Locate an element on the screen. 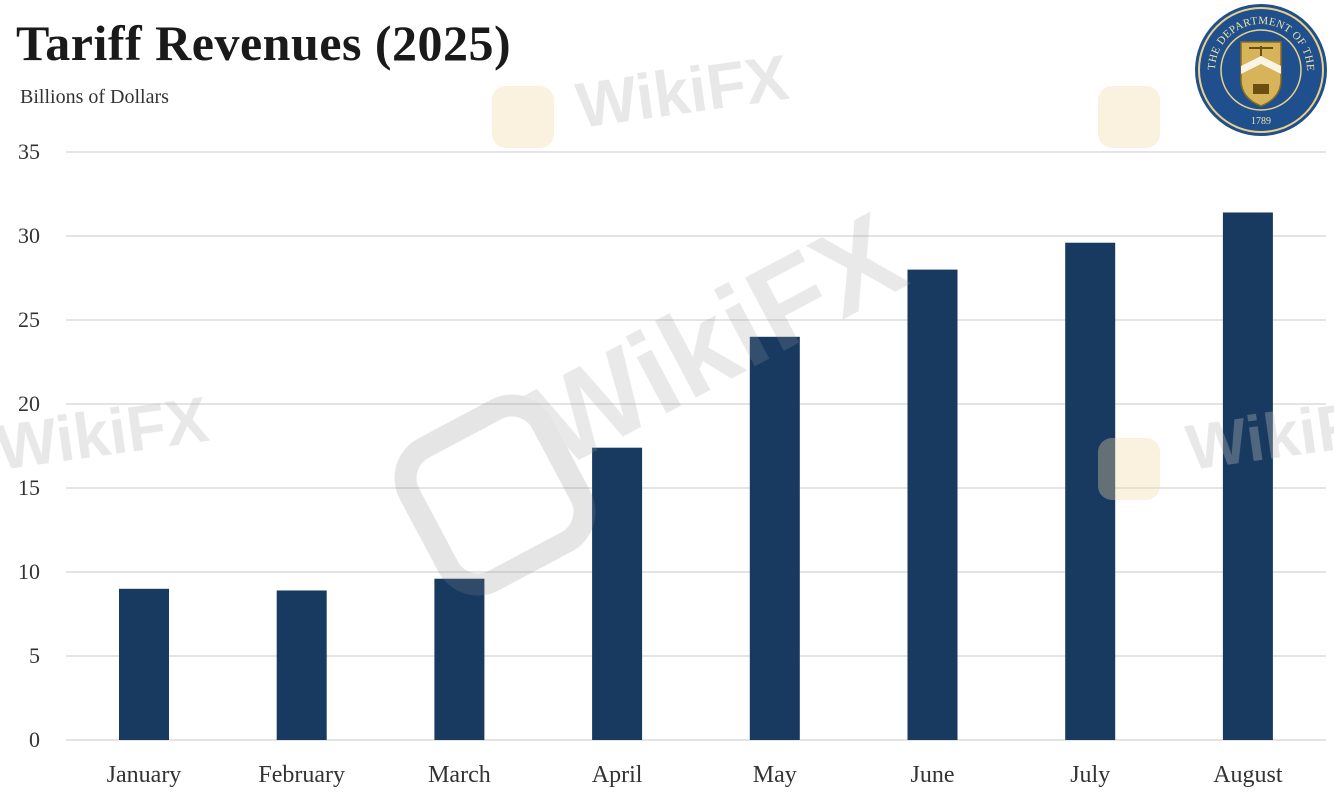 This screenshot has height=799, width=1334. bar-august is located at coordinates (1247, 476).